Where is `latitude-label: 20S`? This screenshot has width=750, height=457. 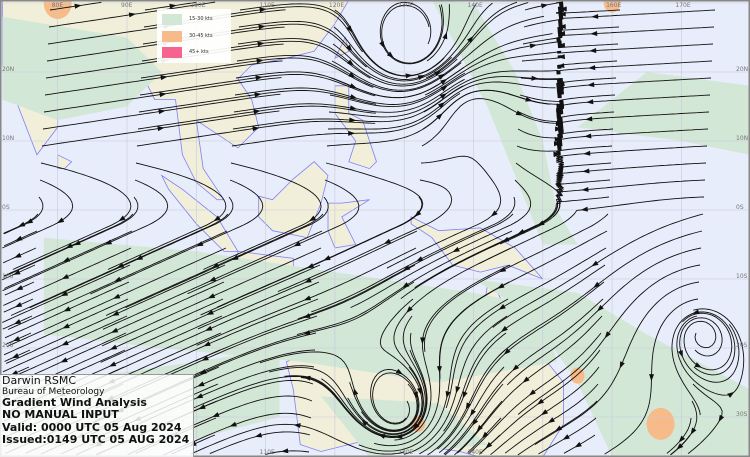 latitude-label: 20S is located at coordinates (742, 345).